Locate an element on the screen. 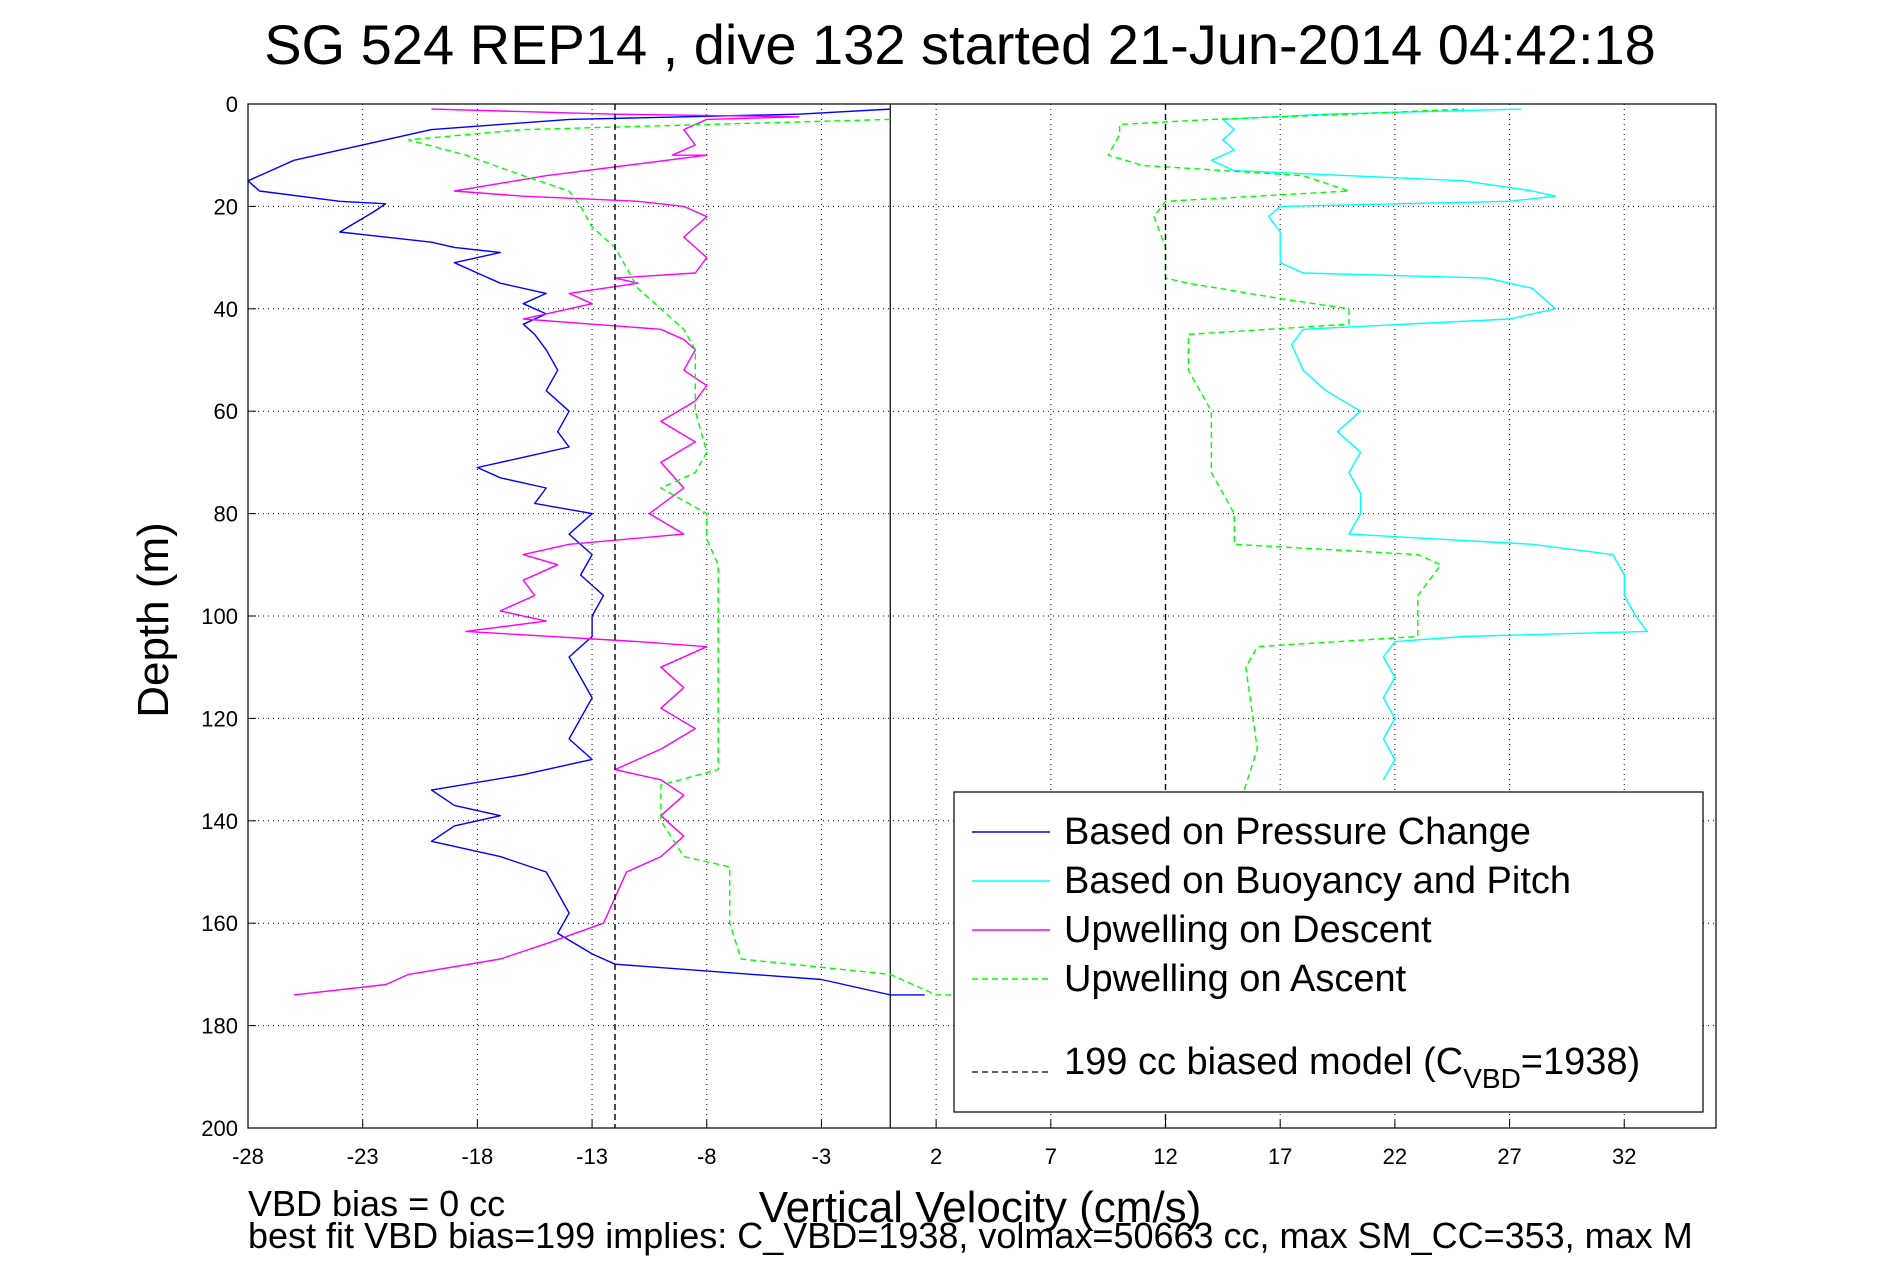 Image resolution: width=1891 pixels, height=1262 pixels. x-axis-label: Vertical Velocity (cm/s) is located at coordinates (980, 1207).